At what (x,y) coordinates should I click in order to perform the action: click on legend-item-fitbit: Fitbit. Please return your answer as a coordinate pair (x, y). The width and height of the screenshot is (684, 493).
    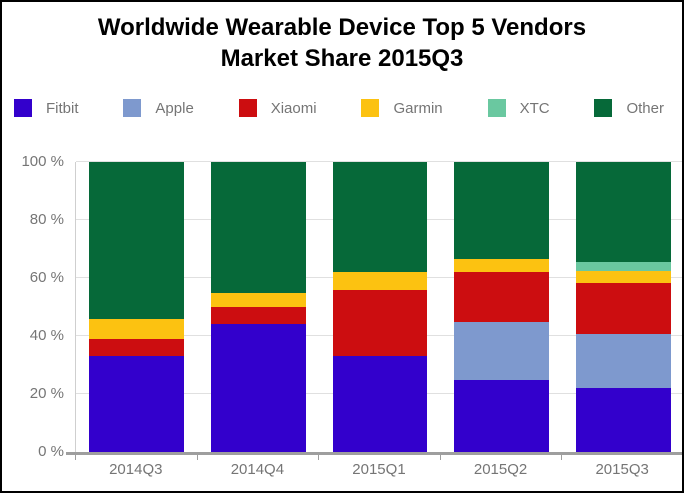
    Looking at the image, I should click on (46, 108).